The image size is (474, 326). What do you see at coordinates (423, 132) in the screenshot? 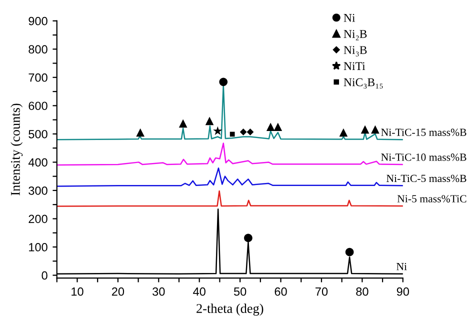
I see `series-label: Ni-TiC-15 mass%B` at bounding box center [423, 132].